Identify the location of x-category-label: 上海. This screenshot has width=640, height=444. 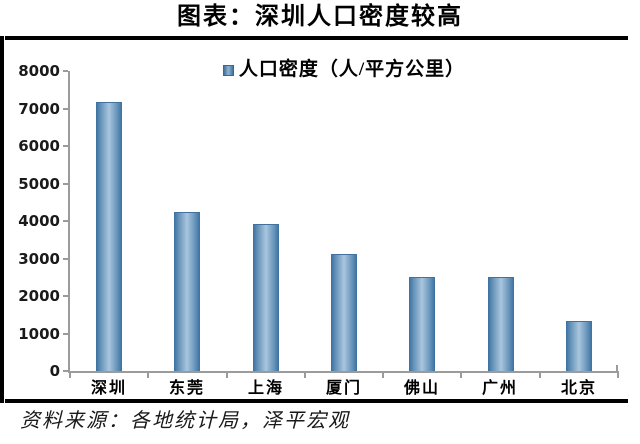
(265, 388).